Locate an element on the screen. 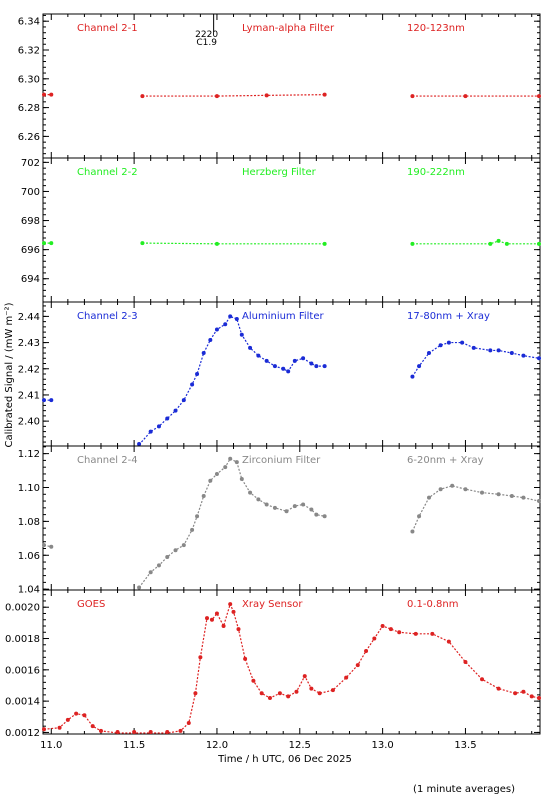 The width and height of the screenshot is (550, 800). x-tick-label: 12.5 is located at coordinates (300, 745).